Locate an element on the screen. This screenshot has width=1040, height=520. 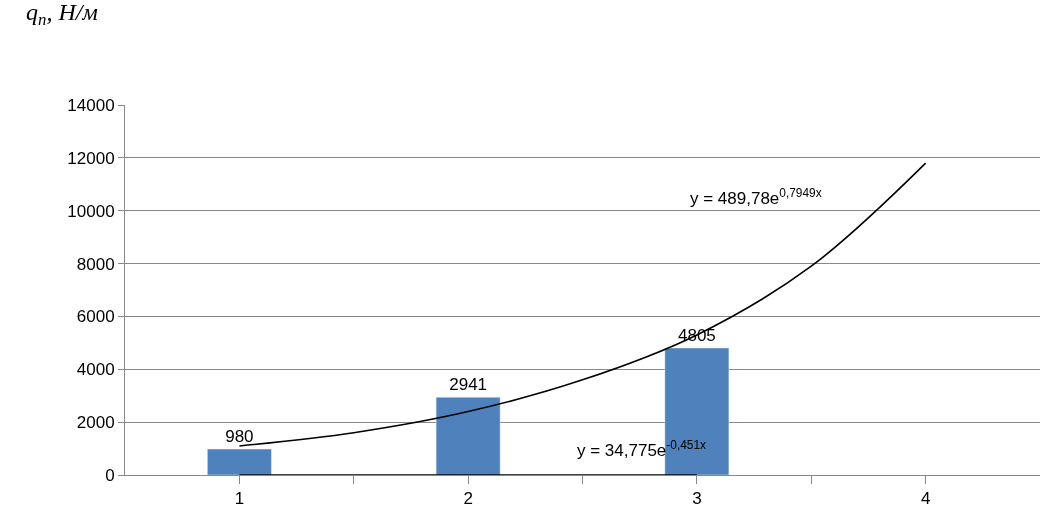
y-tick-label: 8000 is located at coordinates (95, 264).